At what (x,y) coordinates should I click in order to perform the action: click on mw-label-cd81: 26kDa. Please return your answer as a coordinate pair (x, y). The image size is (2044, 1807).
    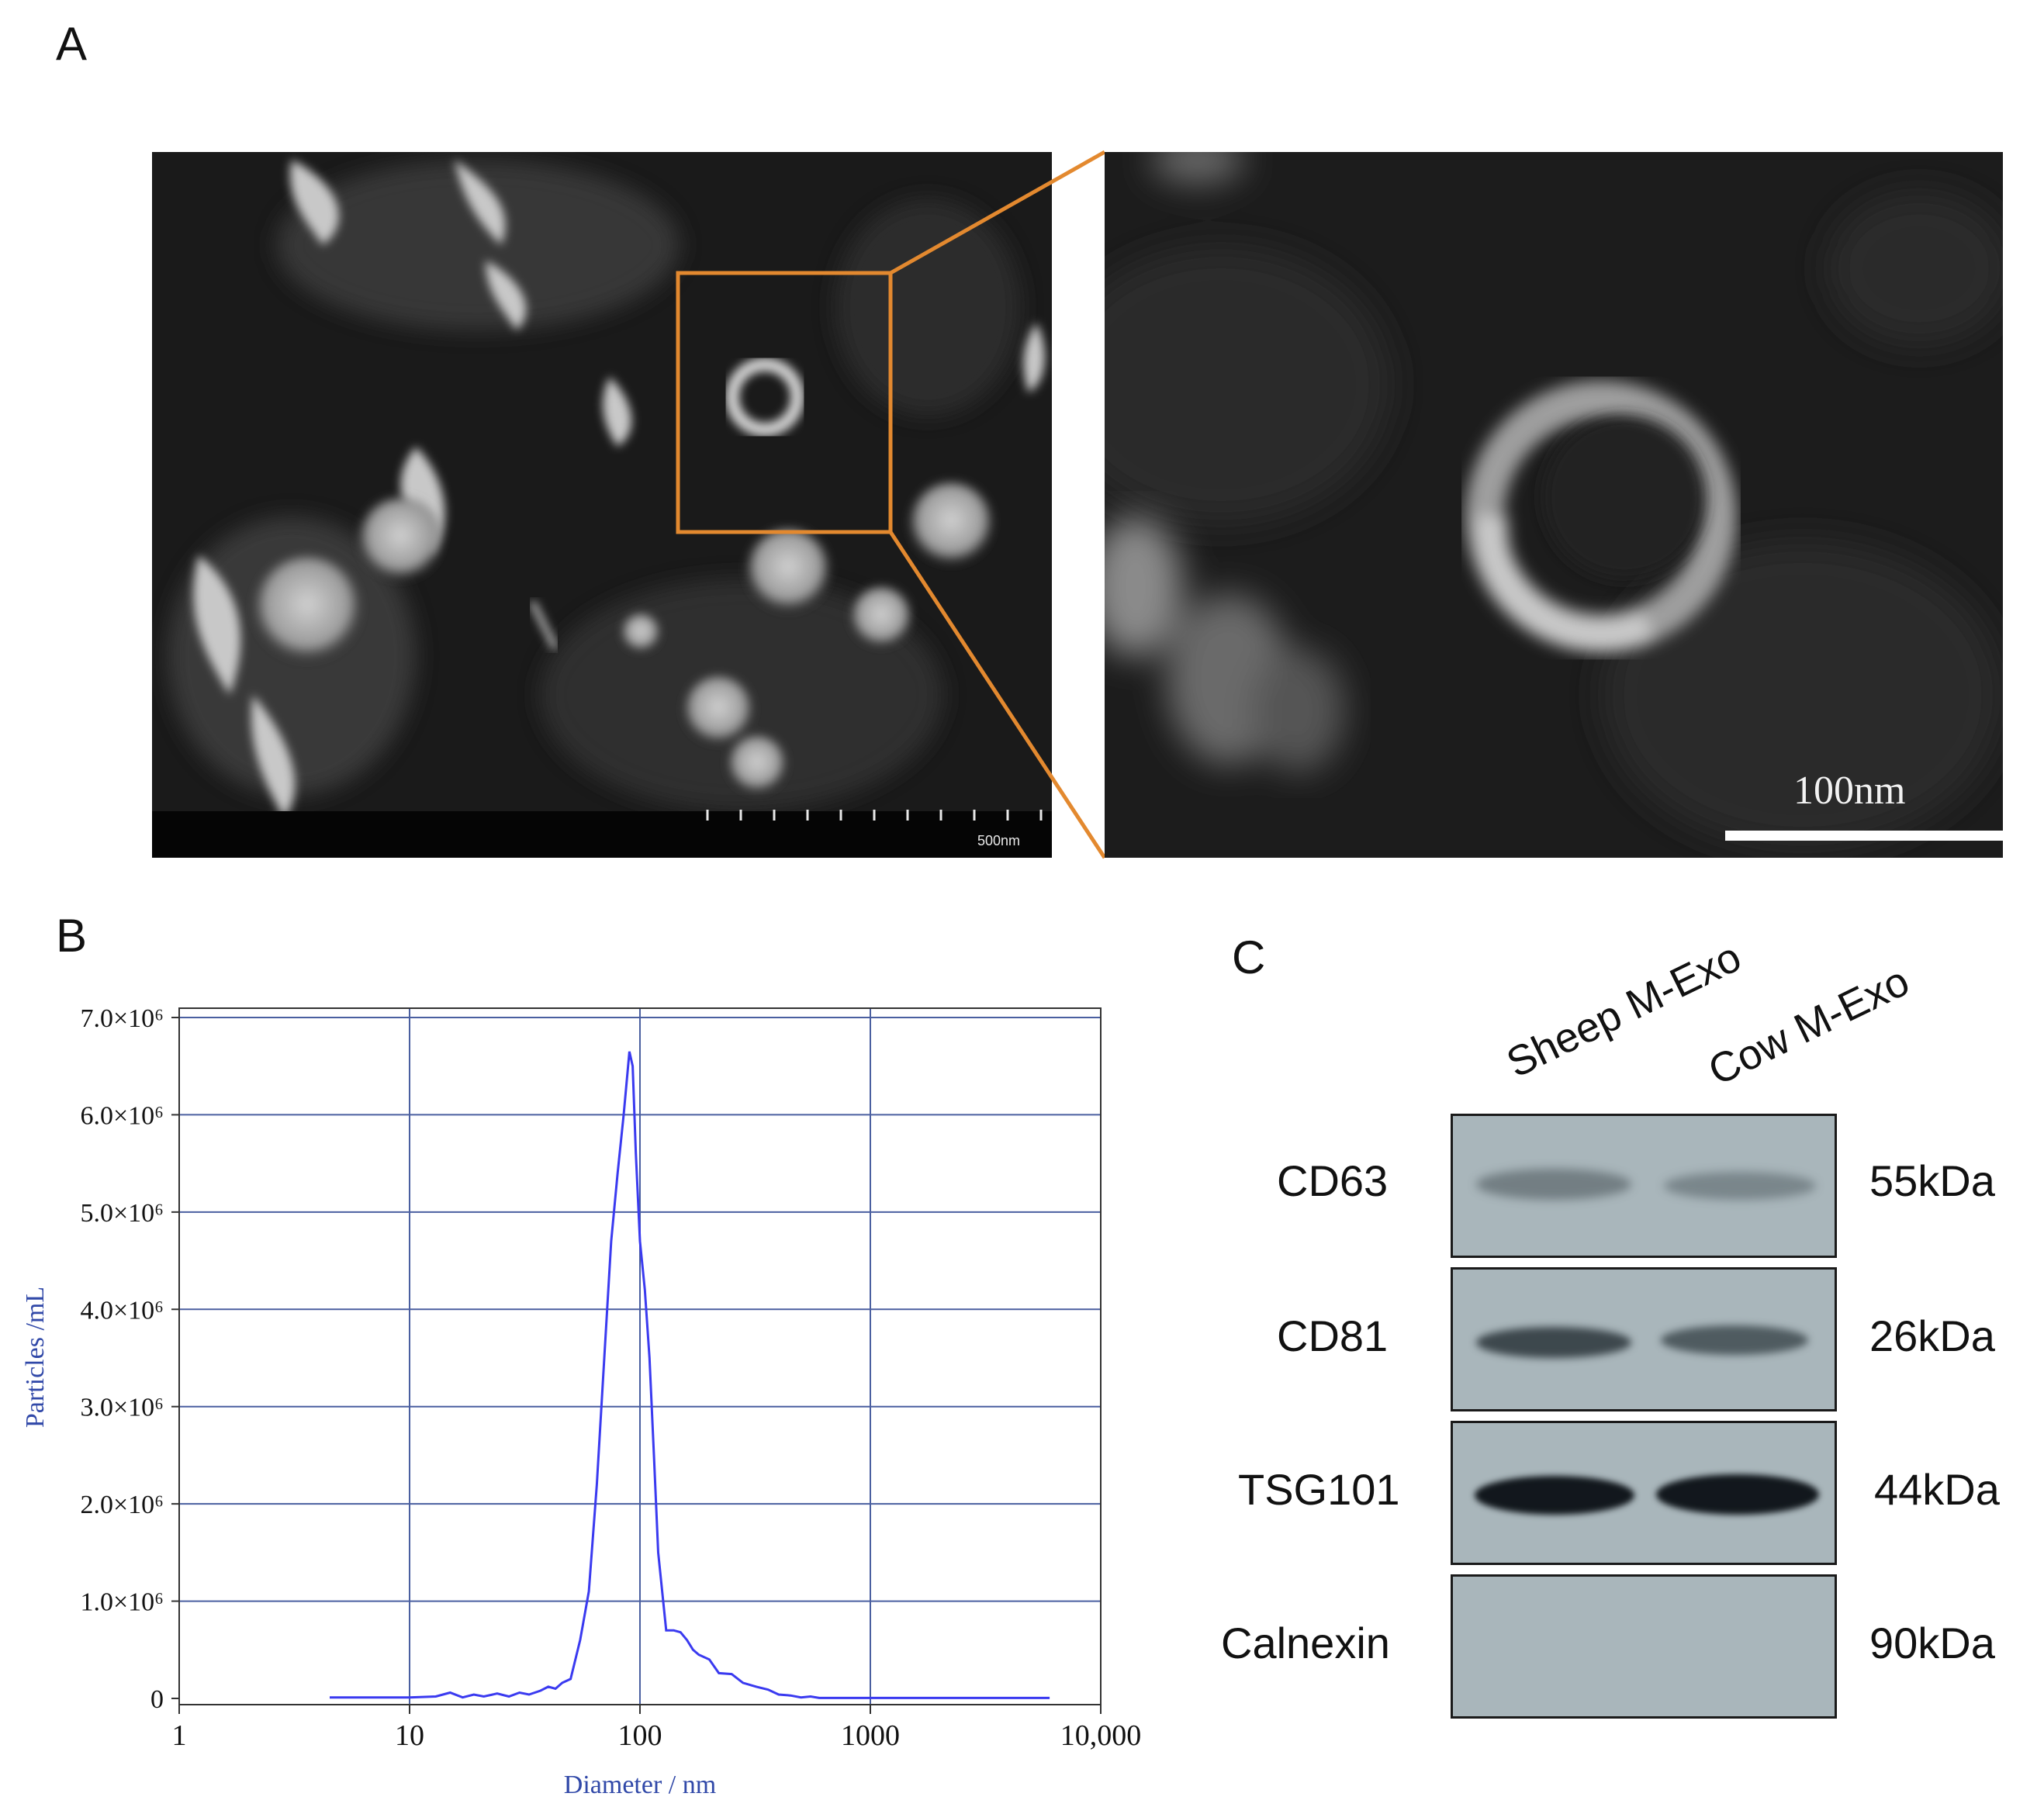
    Looking at the image, I should click on (1932, 1335).